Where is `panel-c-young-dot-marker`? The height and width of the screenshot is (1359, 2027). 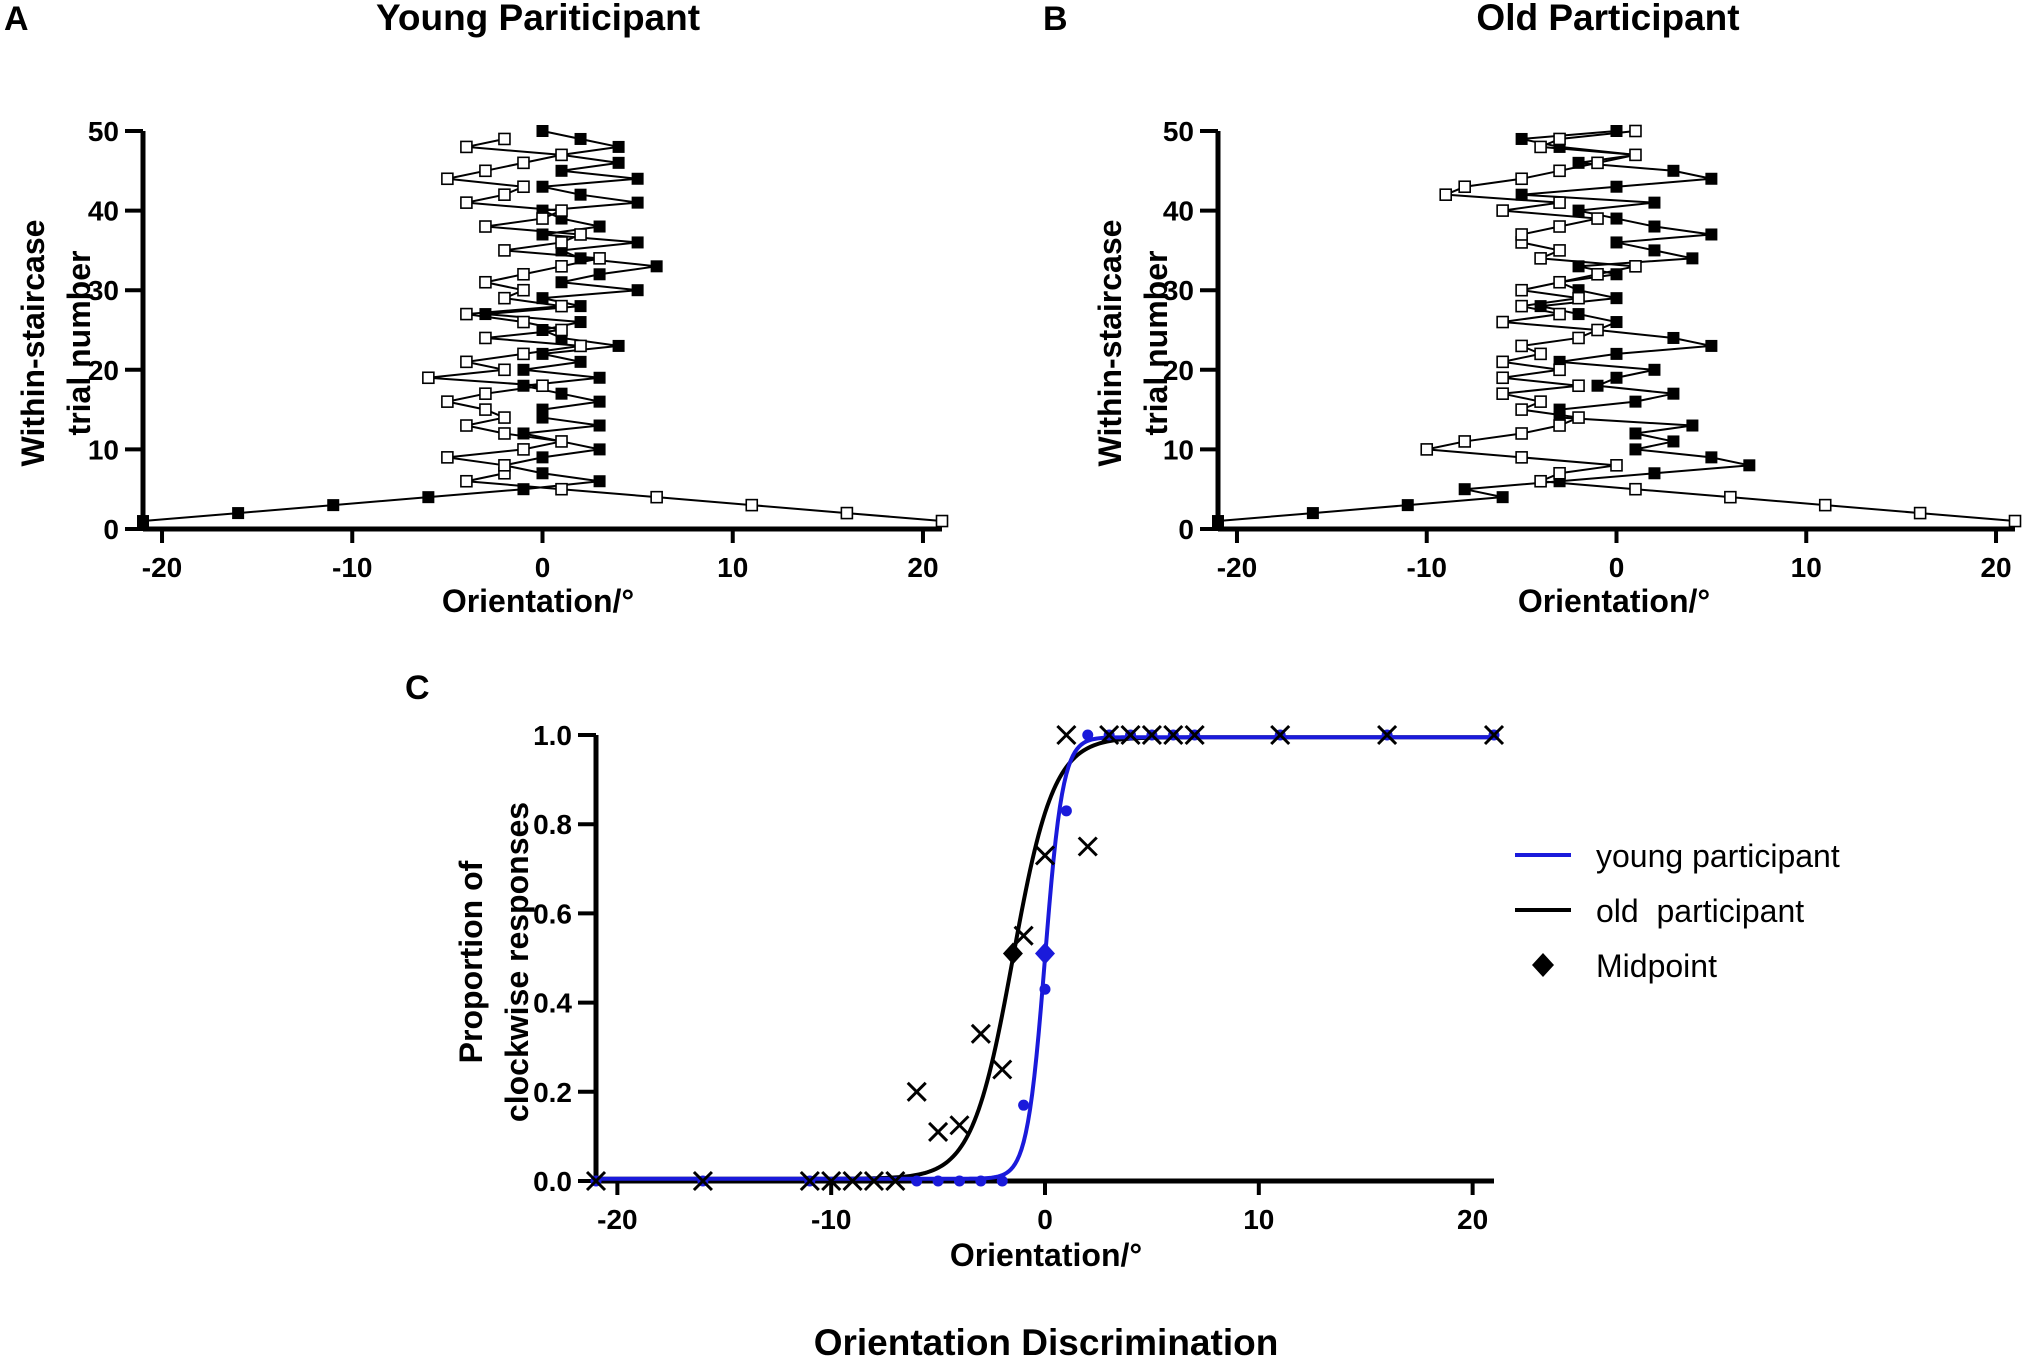 panel-c-young-dot-marker is located at coordinates (1045, 989).